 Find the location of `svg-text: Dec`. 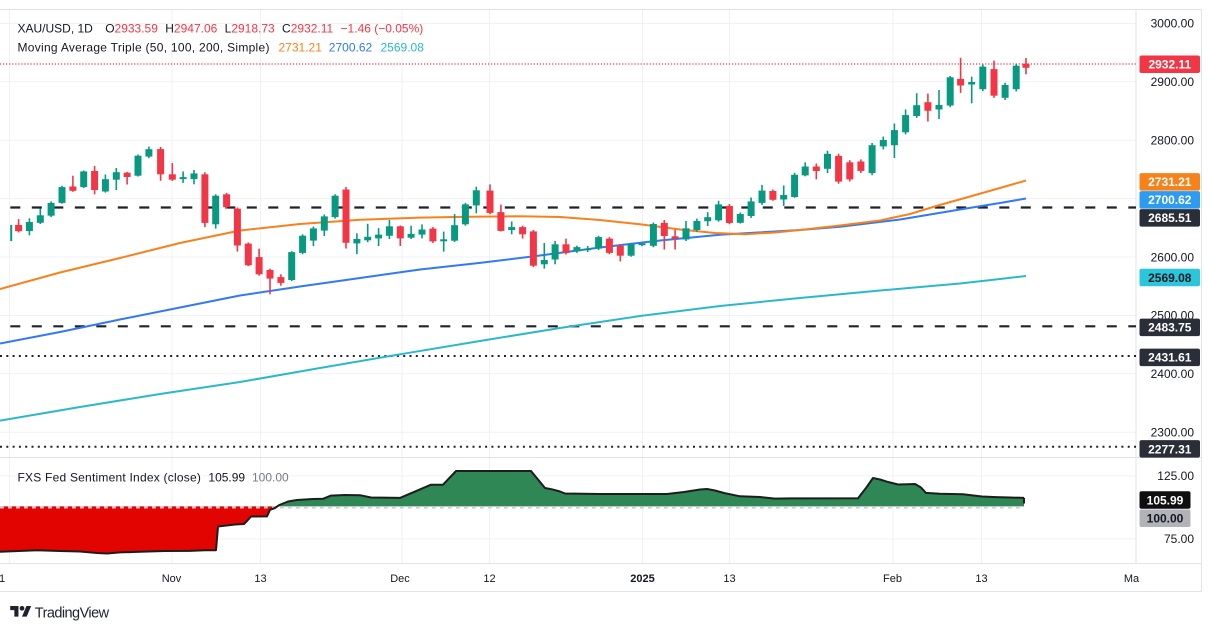

svg-text: Dec is located at coordinates (400, 579).